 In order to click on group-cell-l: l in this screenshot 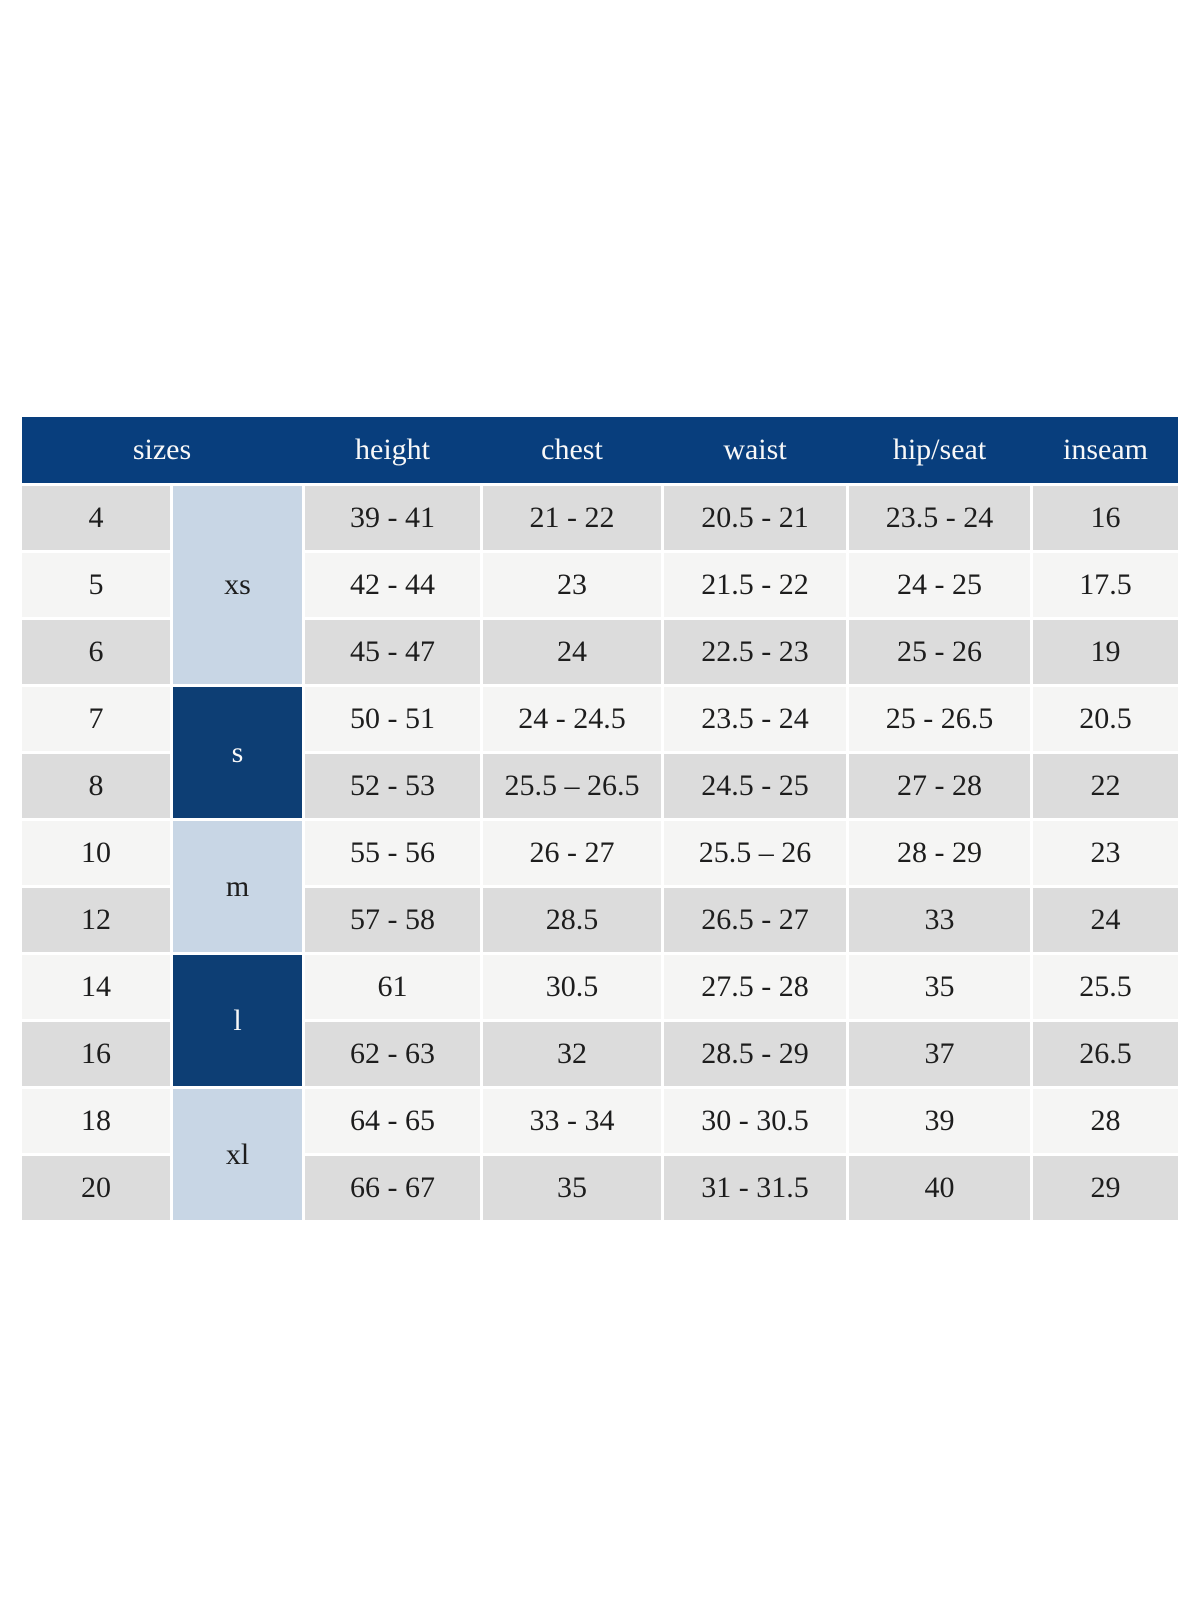, I will do `click(237, 1020)`.